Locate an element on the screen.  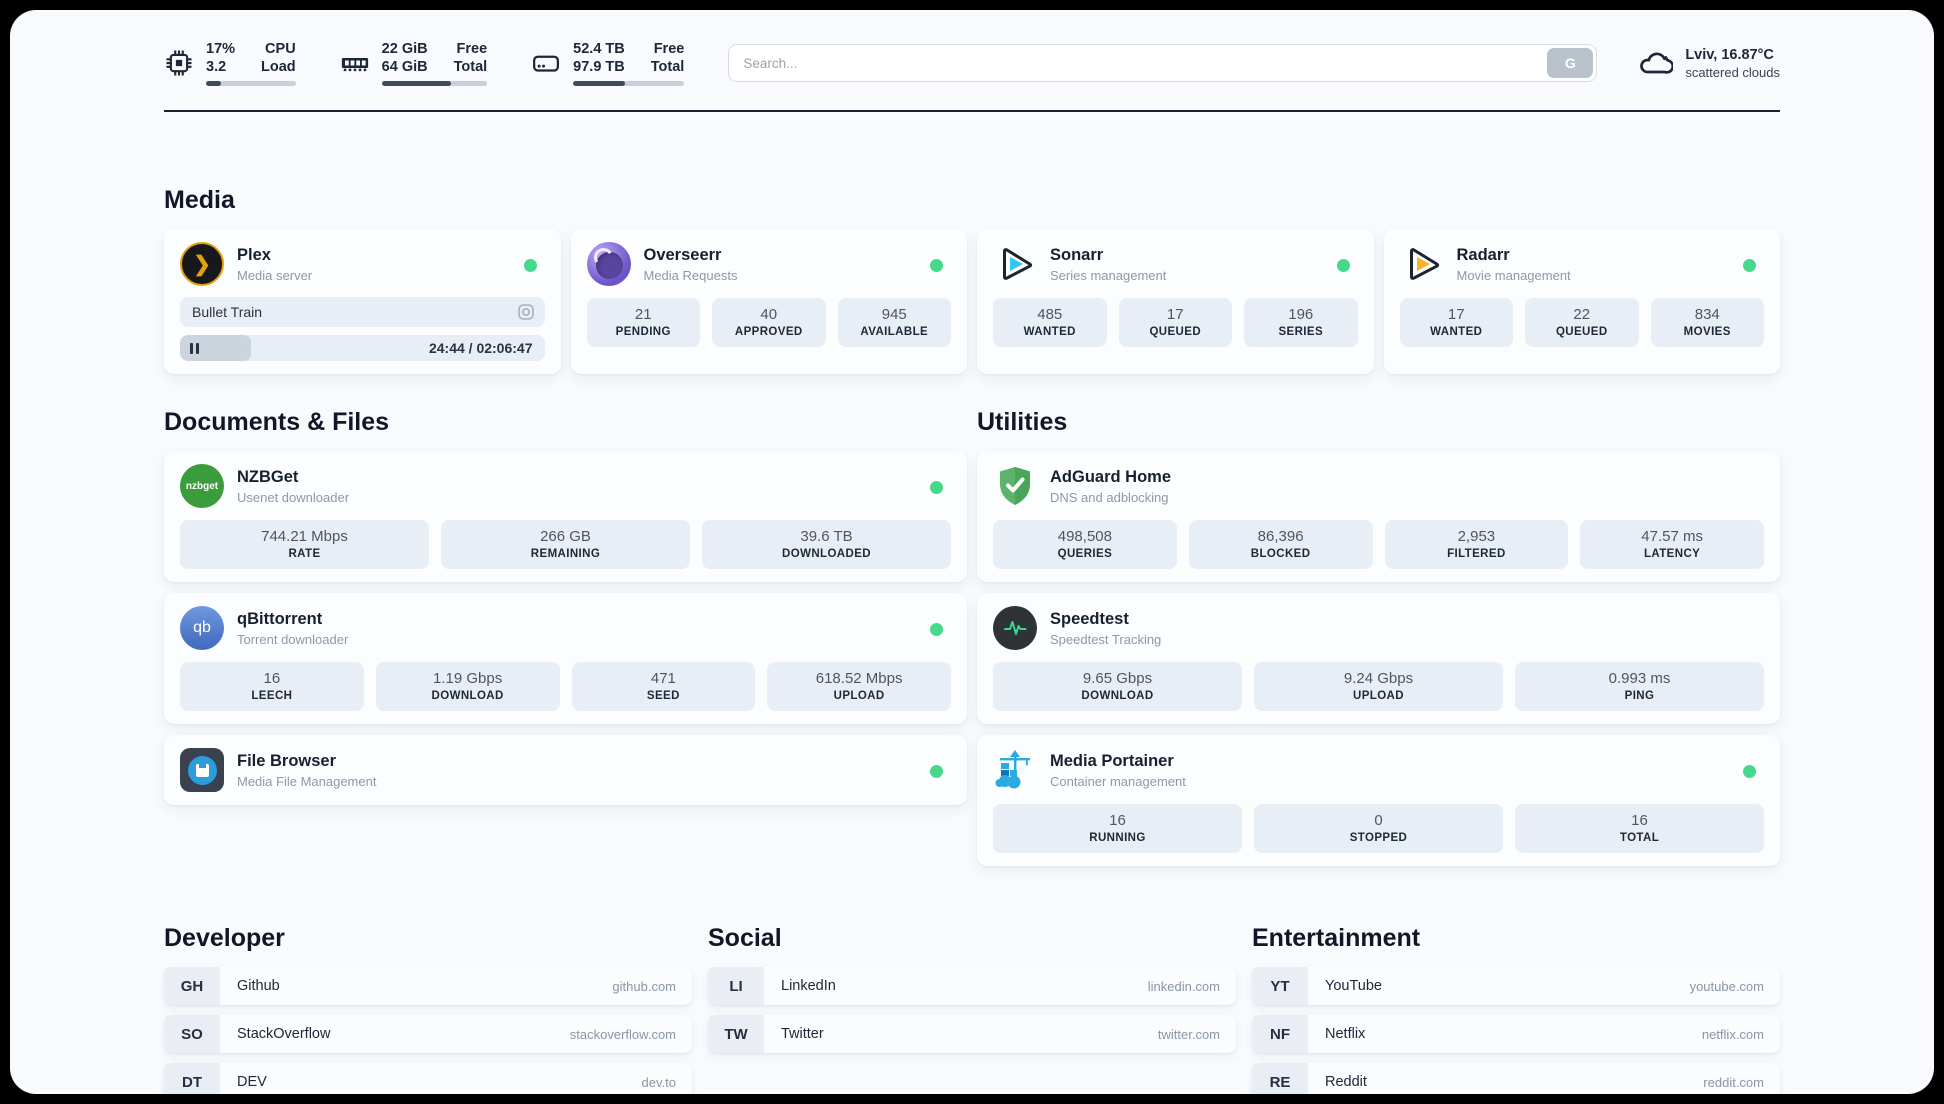
playback-elapsed is located at coordinates (216, 348).